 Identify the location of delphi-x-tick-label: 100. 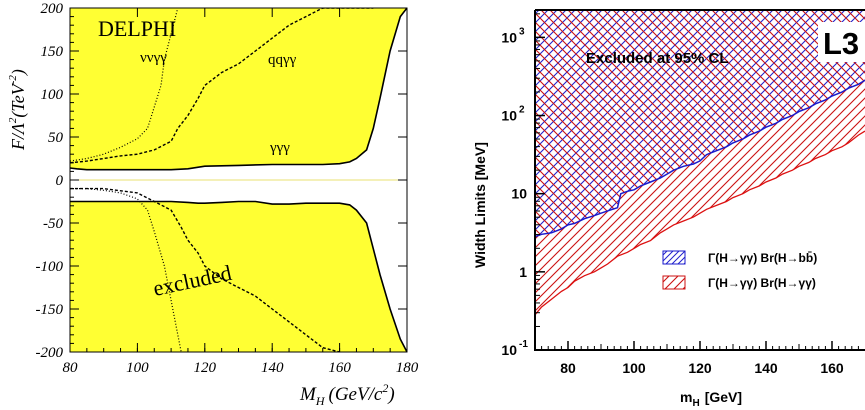
(137, 368).